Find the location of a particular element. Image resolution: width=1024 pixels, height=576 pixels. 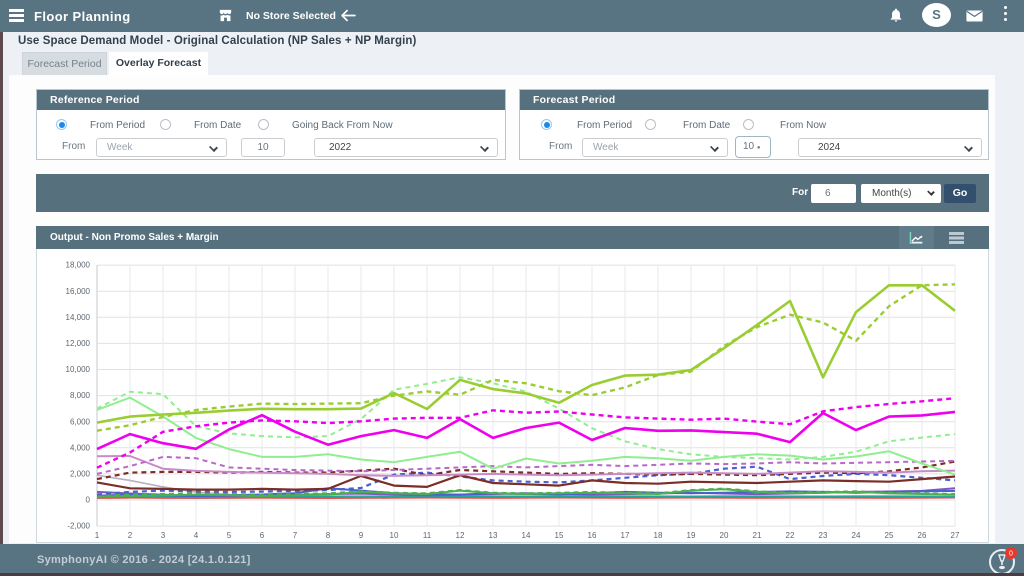

svg-text: 4 is located at coordinates (196, 535).